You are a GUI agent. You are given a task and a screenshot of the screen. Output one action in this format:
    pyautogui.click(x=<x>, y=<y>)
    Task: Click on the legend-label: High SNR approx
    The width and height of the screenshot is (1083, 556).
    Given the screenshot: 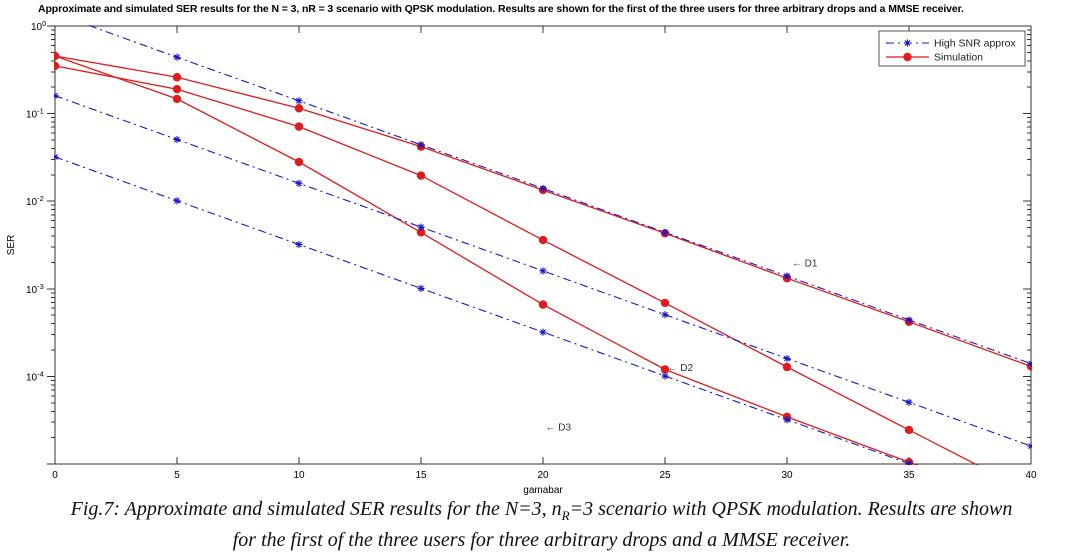 What is the action you would take?
    pyautogui.click(x=975, y=44)
    